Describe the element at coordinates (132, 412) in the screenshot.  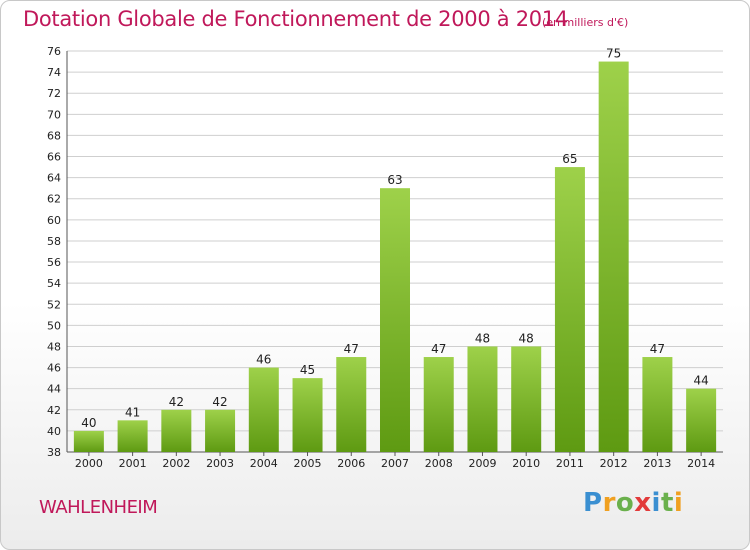
I see `data-label: 41` at that location.